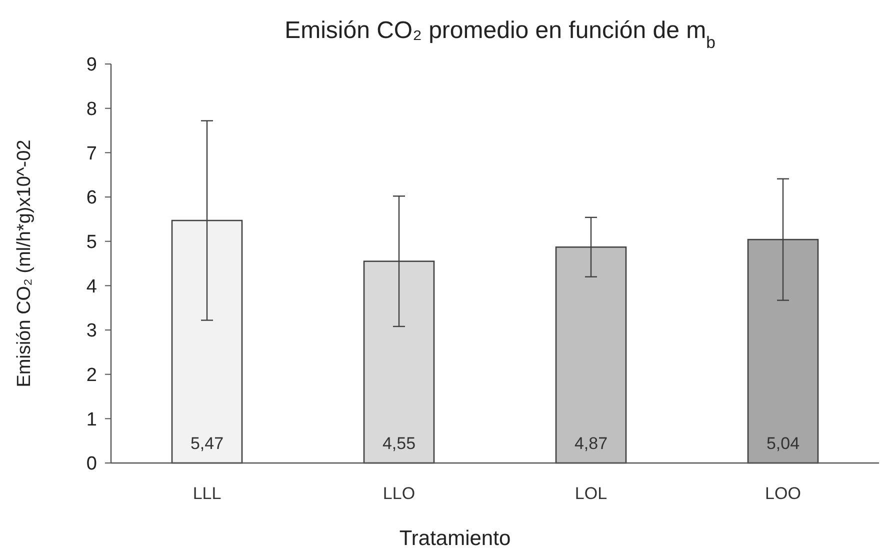 This screenshot has width=889, height=557. Describe the element at coordinates (455, 538) in the screenshot. I see `x-axis-title: Tratamiento` at that location.